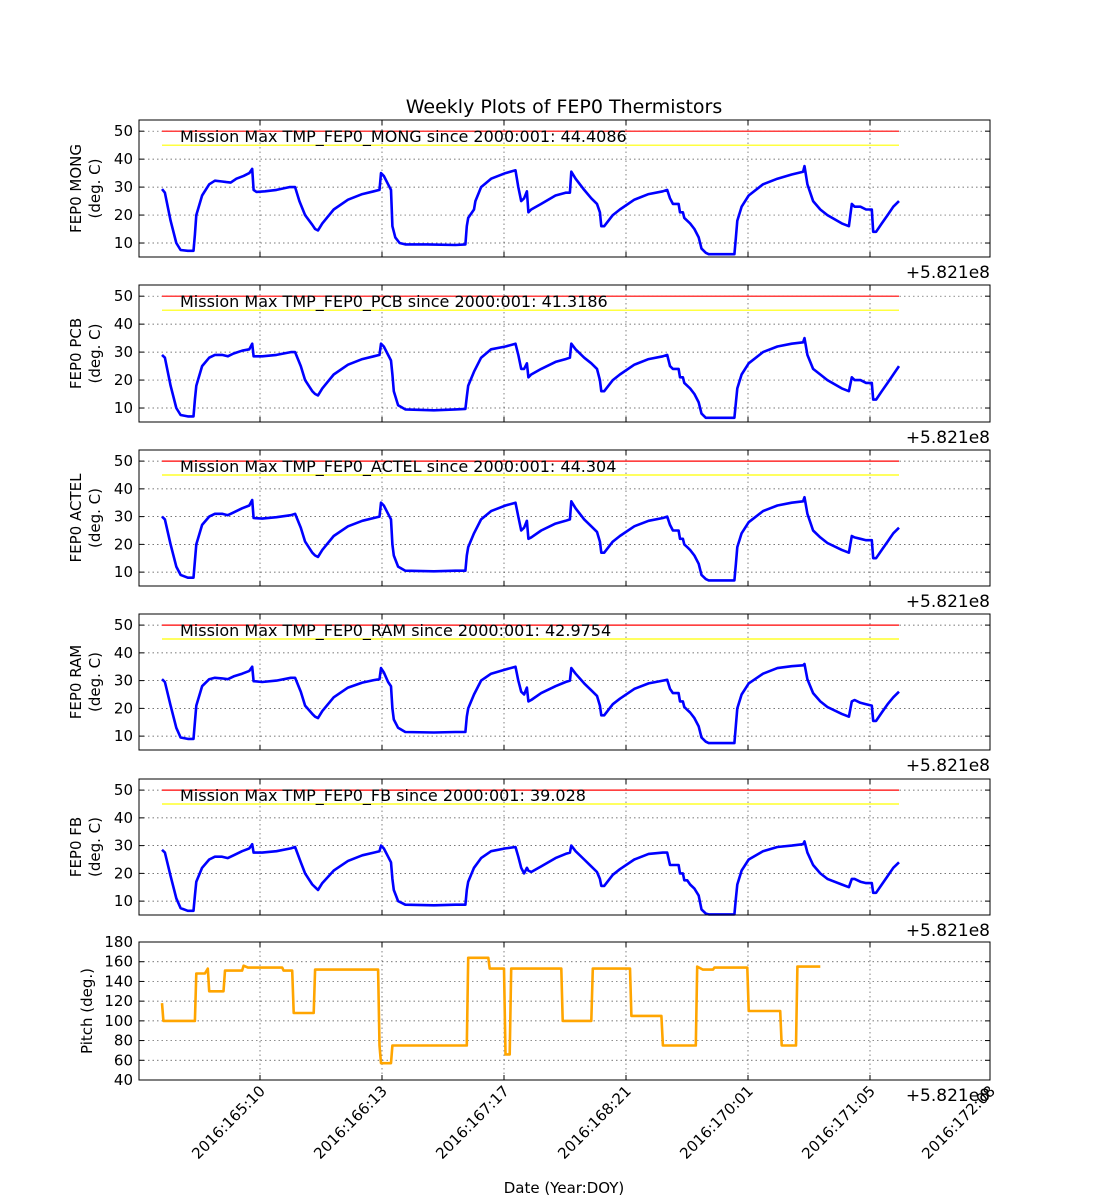 This screenshot has height=1200, width=1100. I want to click on y-tick-label: 80, so click(123, 1041).